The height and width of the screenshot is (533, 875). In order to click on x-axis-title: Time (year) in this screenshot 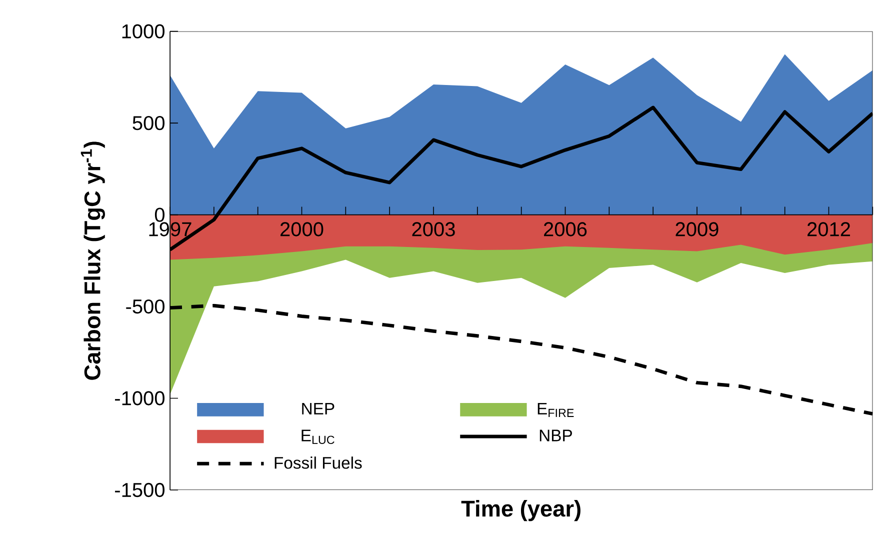, I will do `click(520, 511)`.